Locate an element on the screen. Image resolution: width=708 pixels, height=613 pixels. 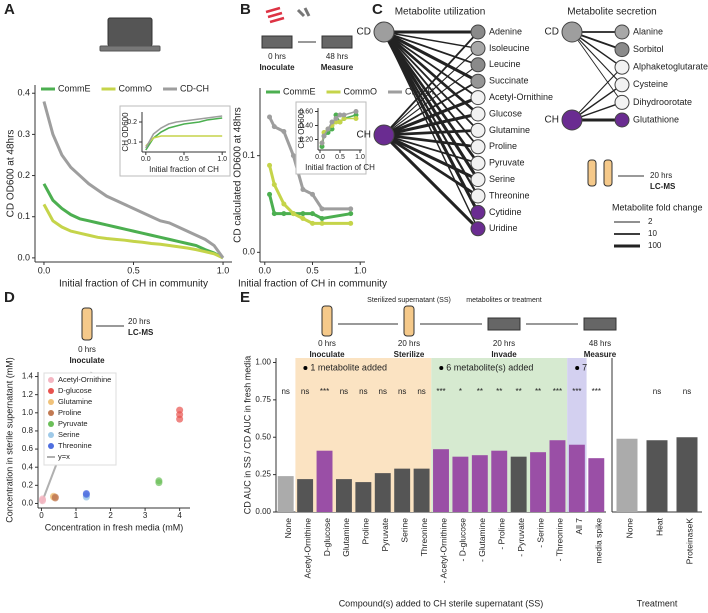
source-label: CH is located at coordinates (552, 120).